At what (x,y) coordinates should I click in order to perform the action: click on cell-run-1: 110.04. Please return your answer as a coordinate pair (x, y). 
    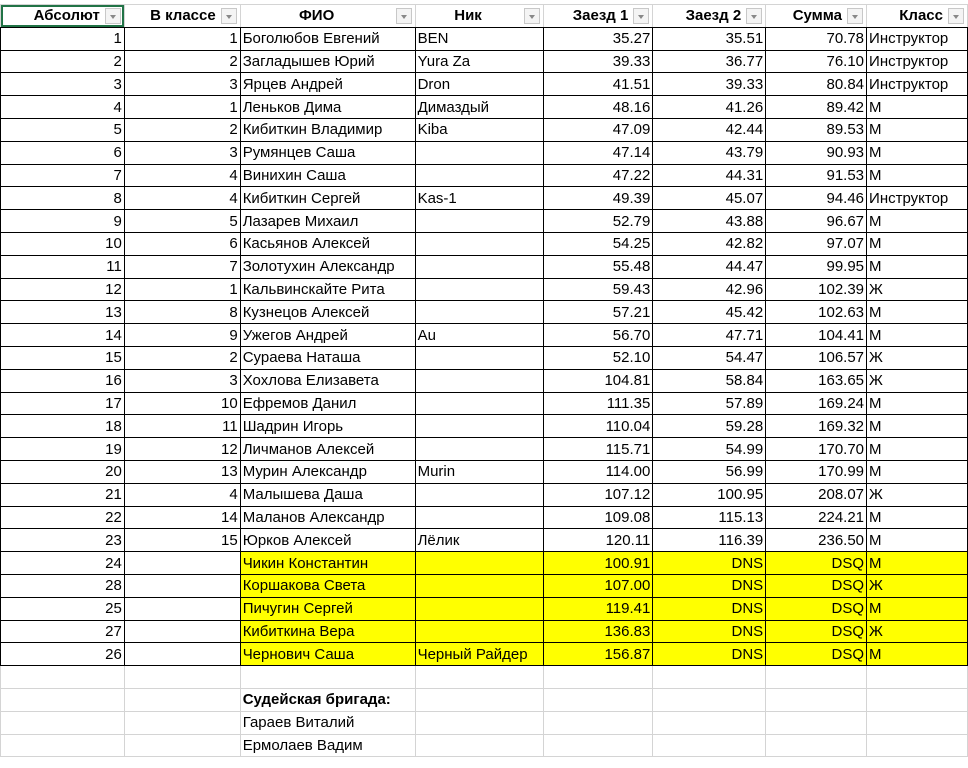
    Looking at the image, I should click on (598, 426).